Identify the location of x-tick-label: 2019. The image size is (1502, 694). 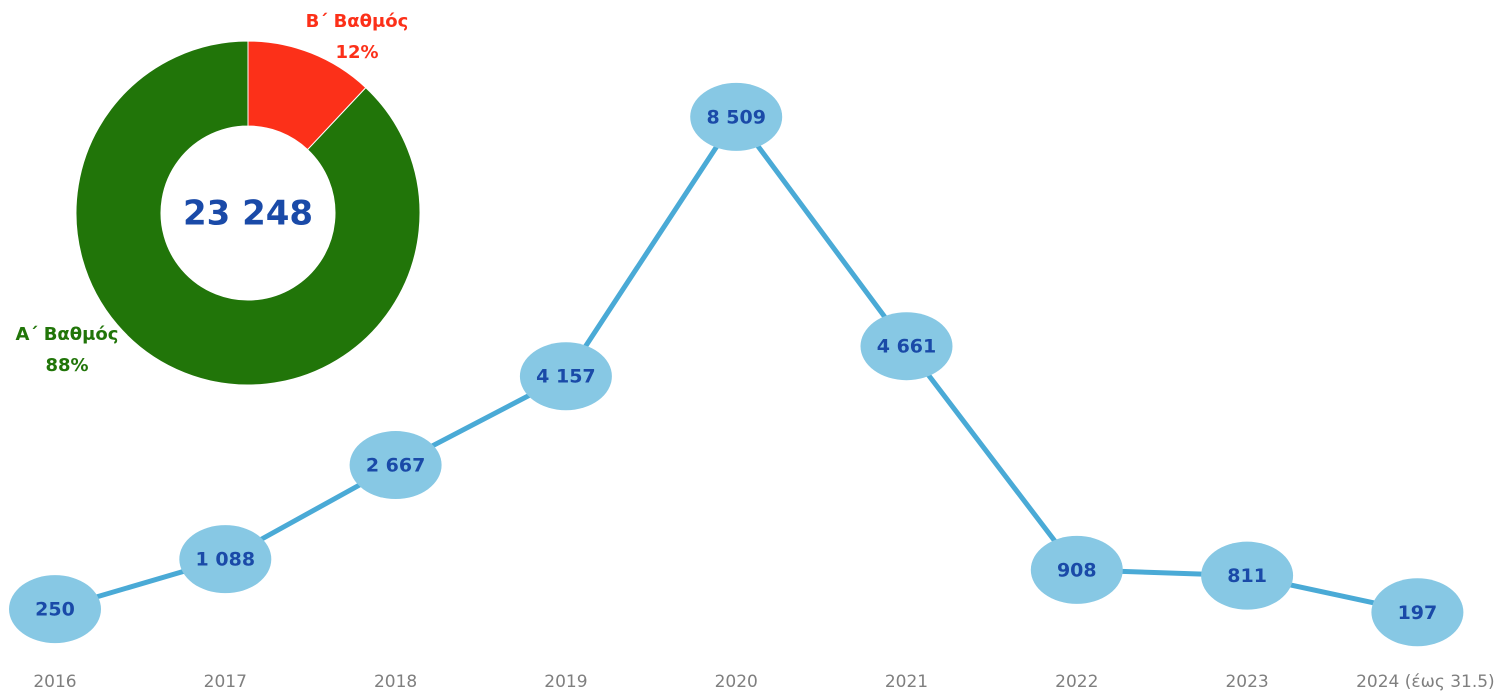
(565, 682).